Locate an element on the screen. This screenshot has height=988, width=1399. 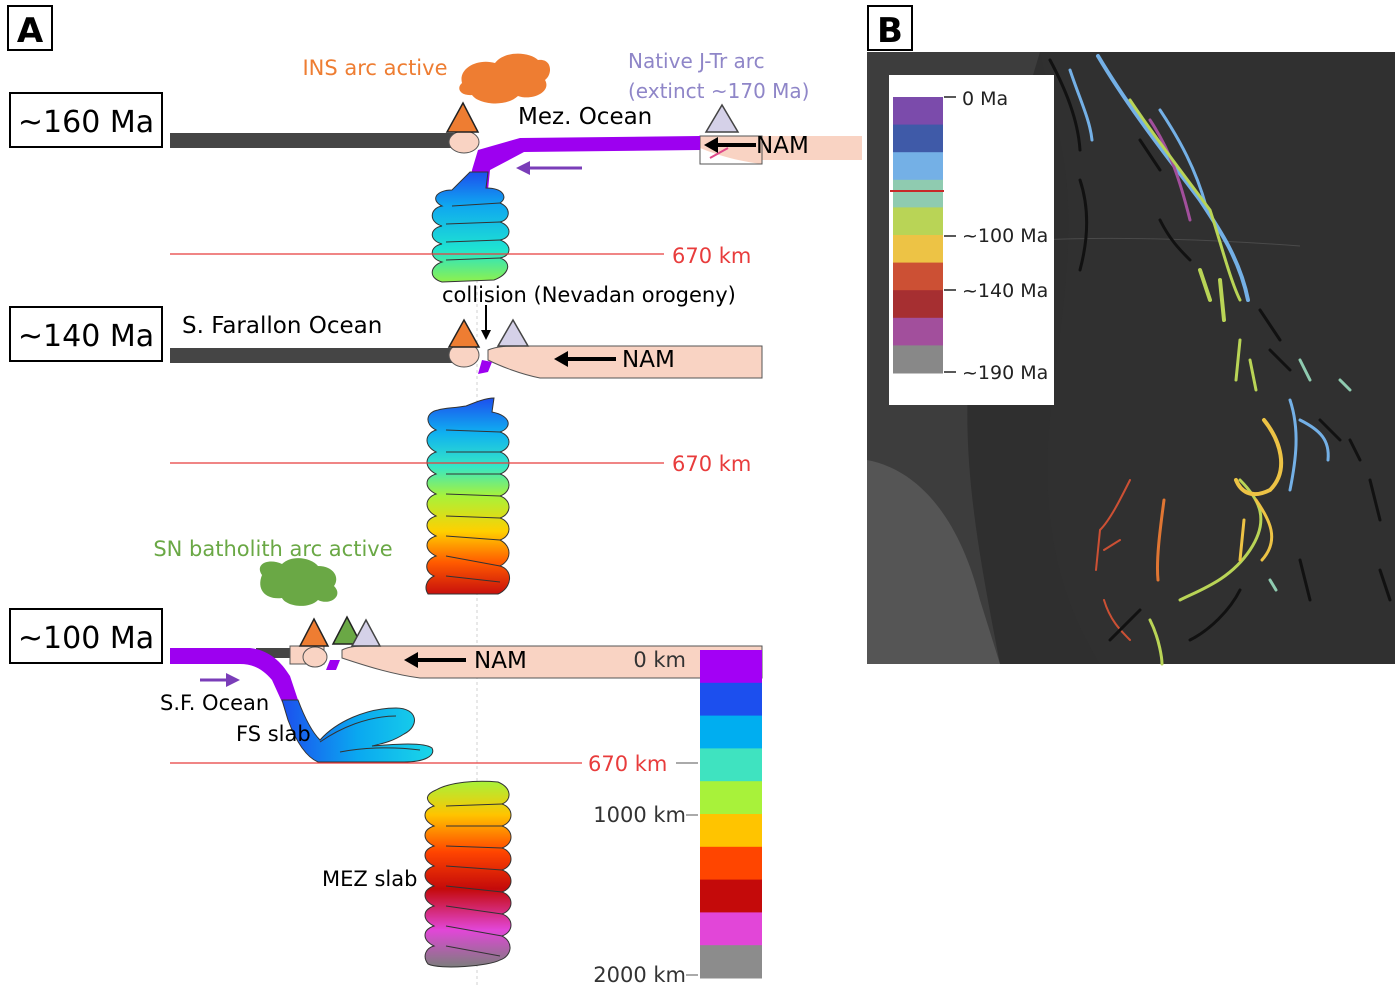
fault-teal is located at coordinates (1310, 475).